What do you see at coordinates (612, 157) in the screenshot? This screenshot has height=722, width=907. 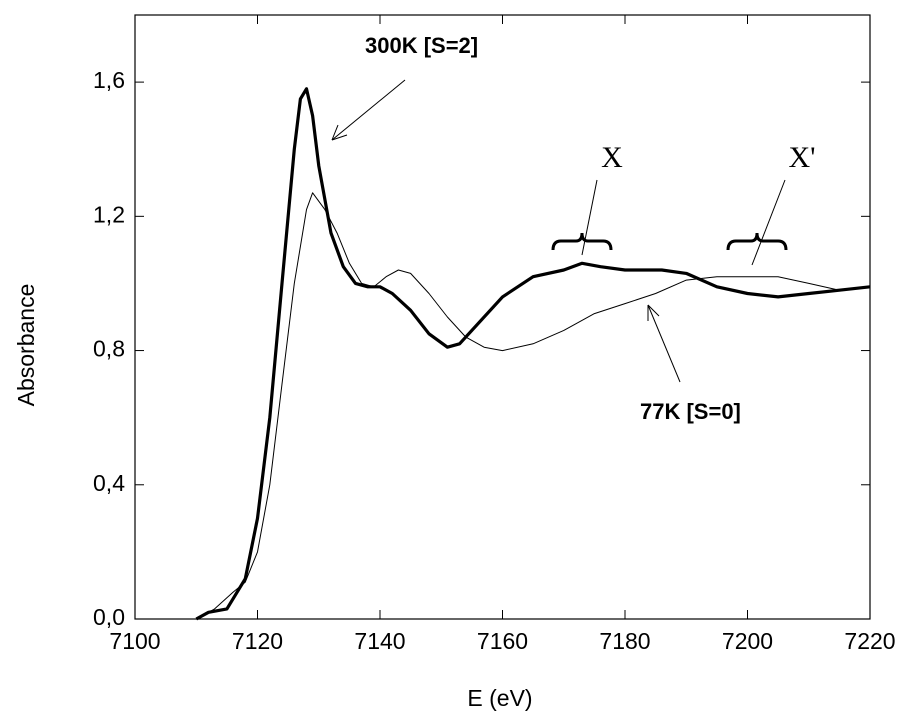 I see `annotation: X` at bounding box center [612, 157].